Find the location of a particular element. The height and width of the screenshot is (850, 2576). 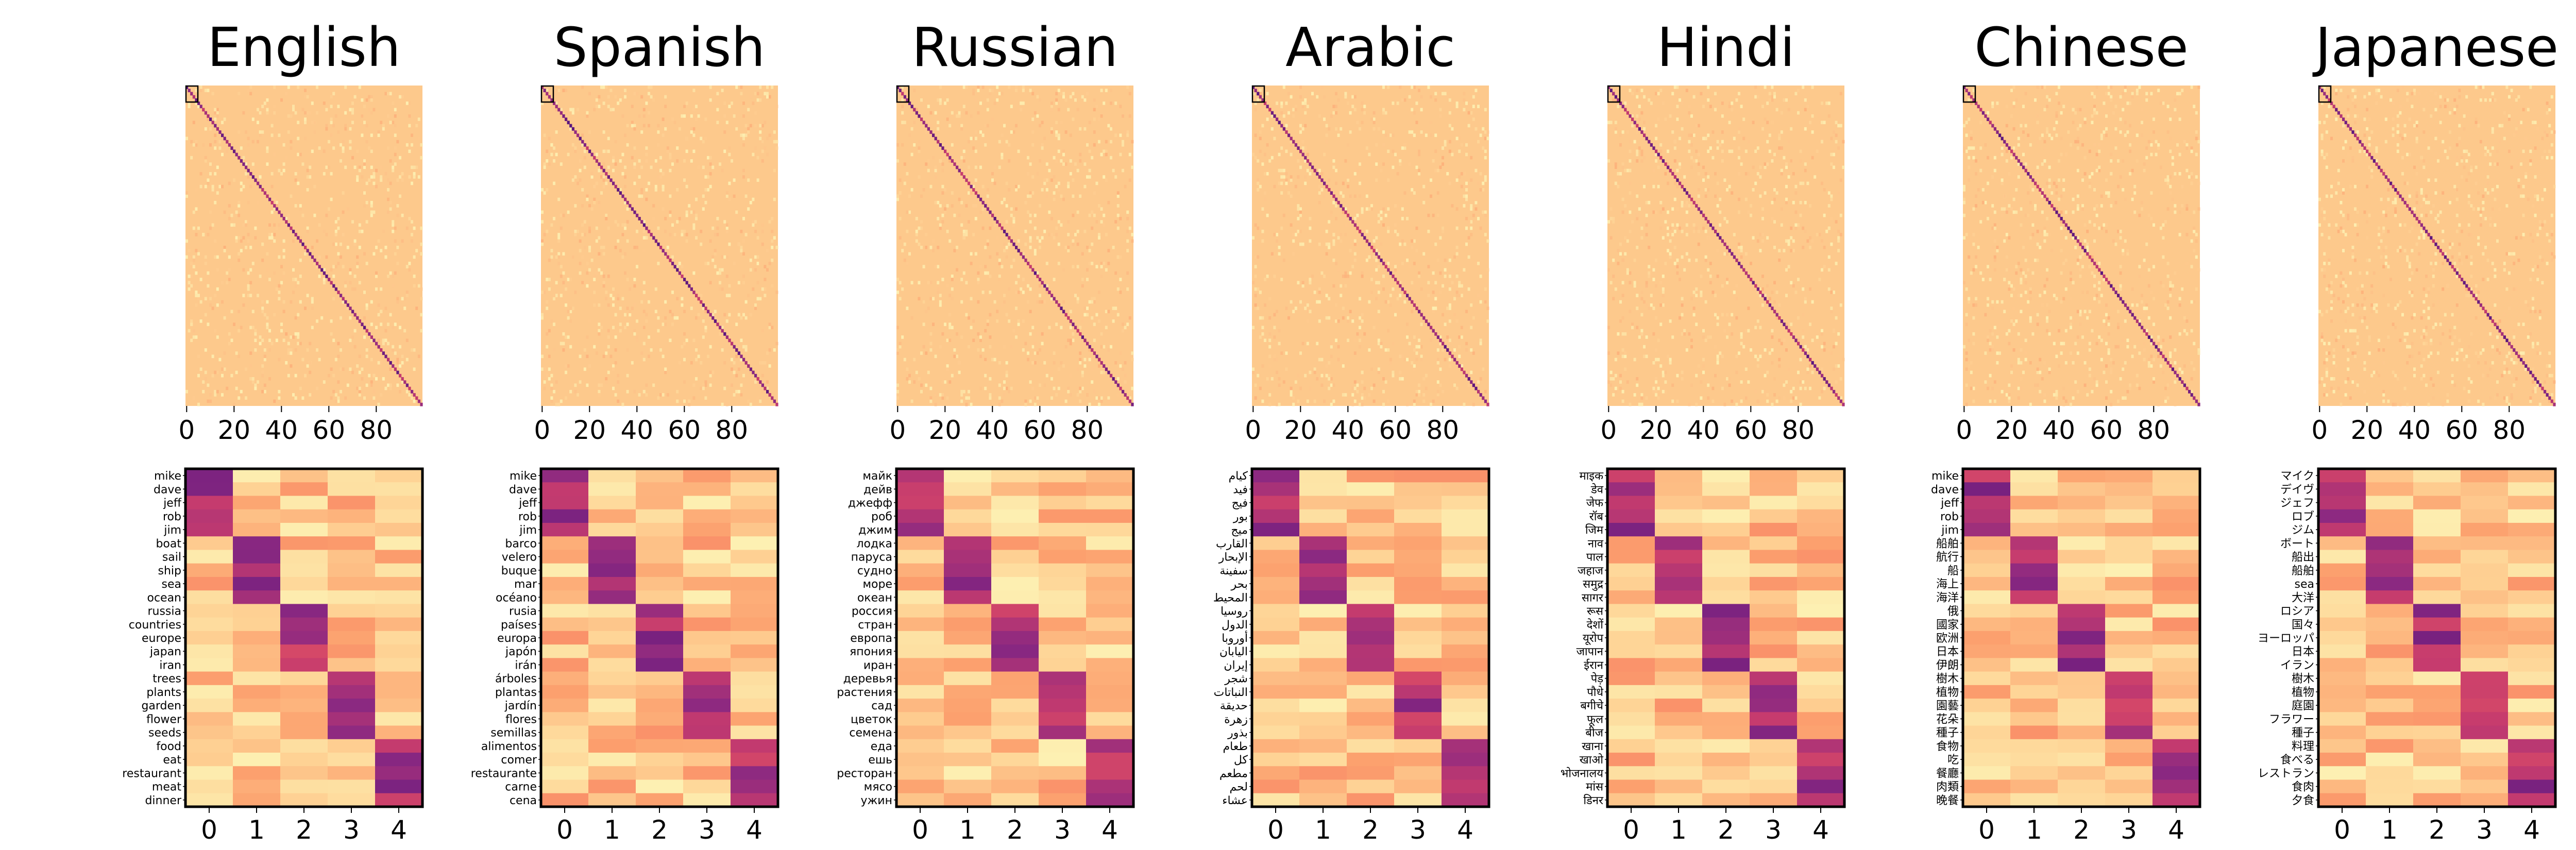

word-label: 船 is located at coordinates (1953, 571).